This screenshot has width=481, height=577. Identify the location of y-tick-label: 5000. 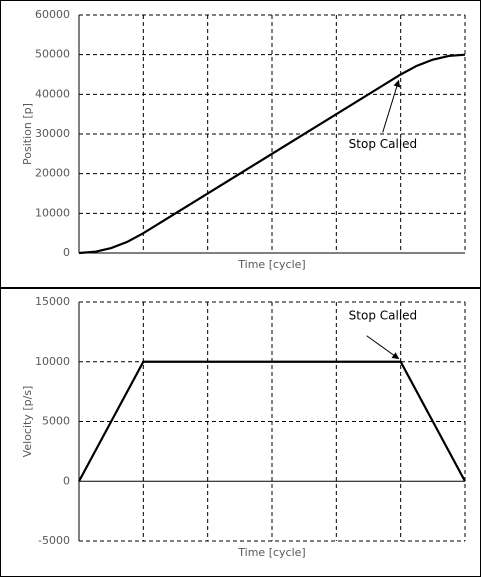
(56, 421).